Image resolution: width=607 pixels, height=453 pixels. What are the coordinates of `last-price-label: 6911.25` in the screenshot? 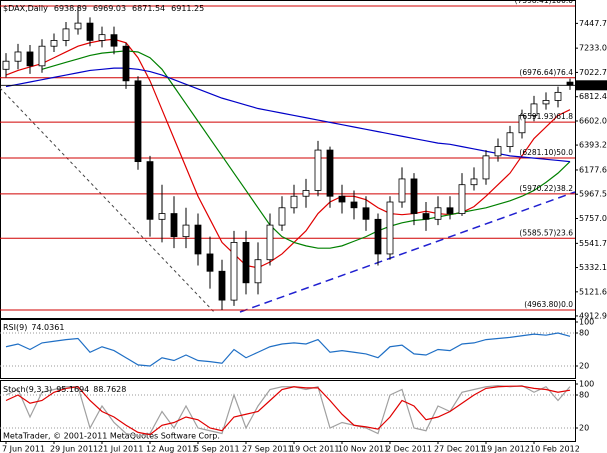 It's located at (592, 85).